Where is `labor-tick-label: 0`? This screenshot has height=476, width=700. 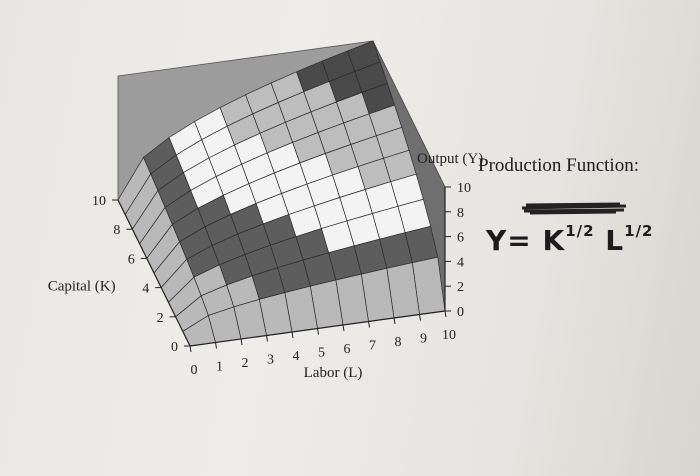 labor-tick-label: 0 is located at coordinates (194, 370).